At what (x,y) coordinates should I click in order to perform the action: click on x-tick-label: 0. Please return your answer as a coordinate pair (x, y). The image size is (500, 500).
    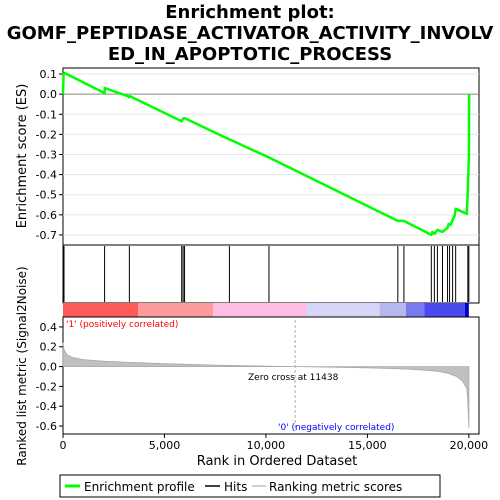
    Looking at the image, I should click on (63, 445).